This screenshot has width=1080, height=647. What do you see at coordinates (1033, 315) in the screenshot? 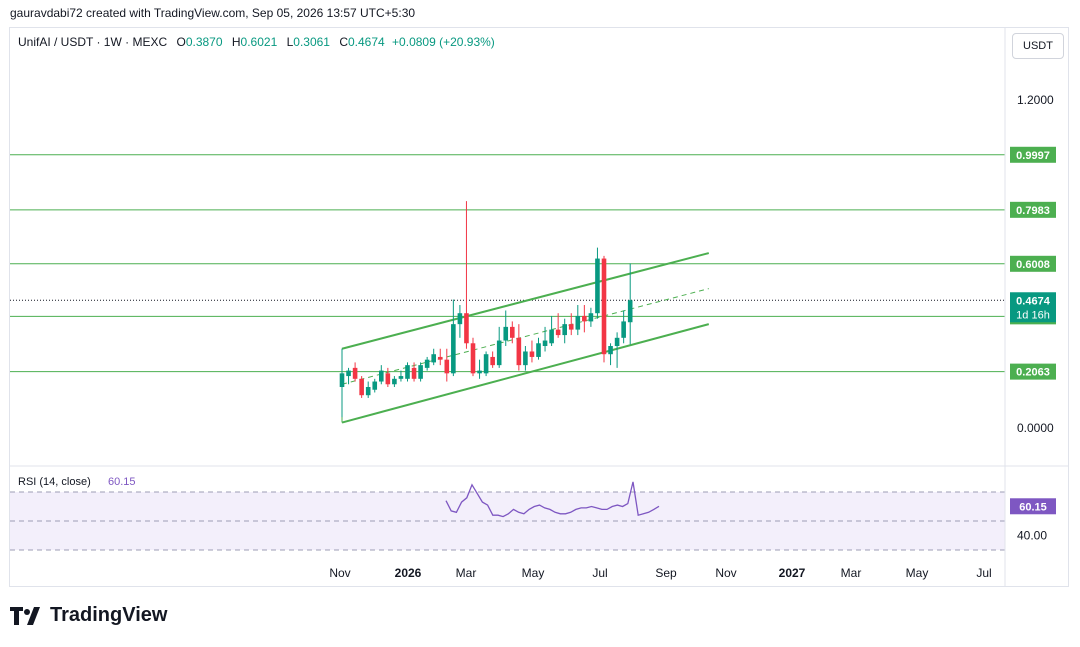
I see `countdown-label: 1d 16h` at bounding box center [1033, 315].